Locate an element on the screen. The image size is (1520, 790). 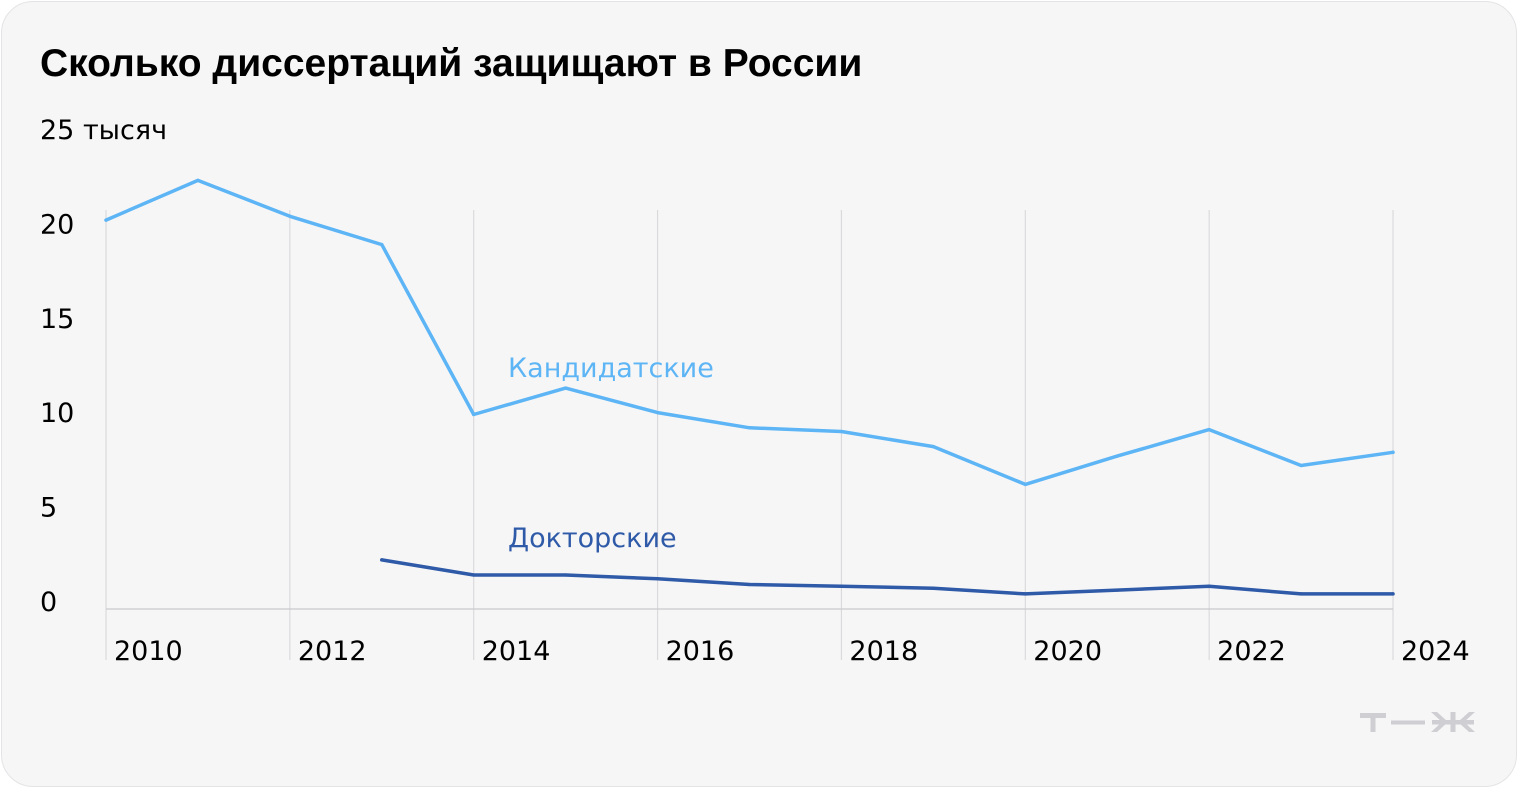
data-point-0-2023 is located at coordinates (1301, 465).